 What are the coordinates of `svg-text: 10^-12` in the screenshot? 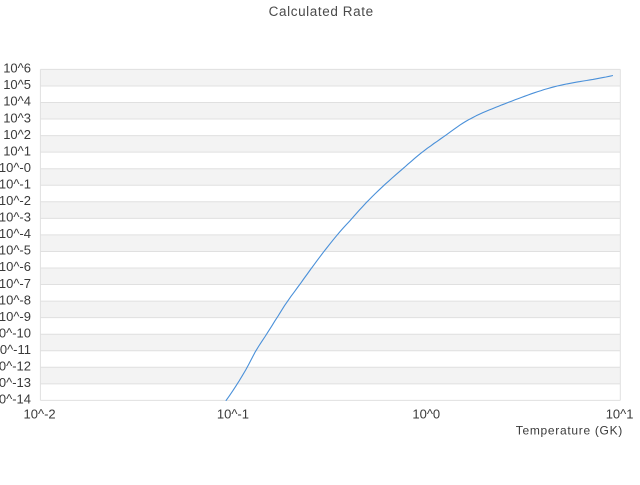 It's located at (15, 366).